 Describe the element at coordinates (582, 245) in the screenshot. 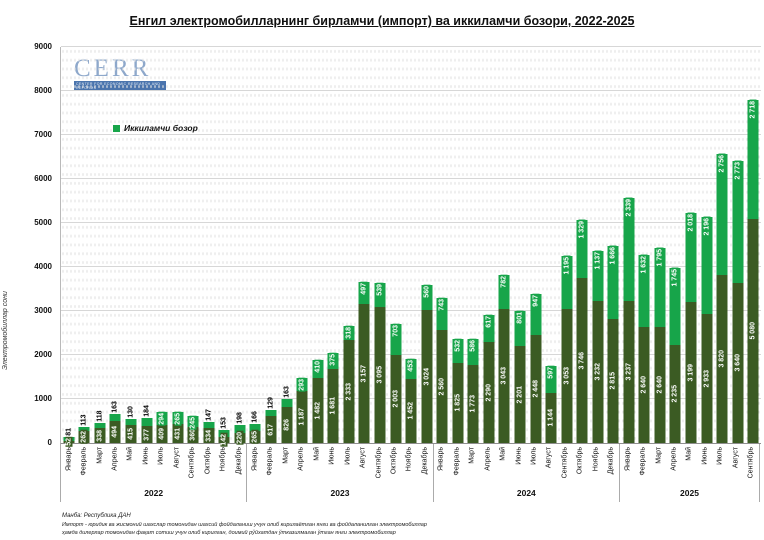

I see `bar-2024-10: 3 746 1 329` at that location.